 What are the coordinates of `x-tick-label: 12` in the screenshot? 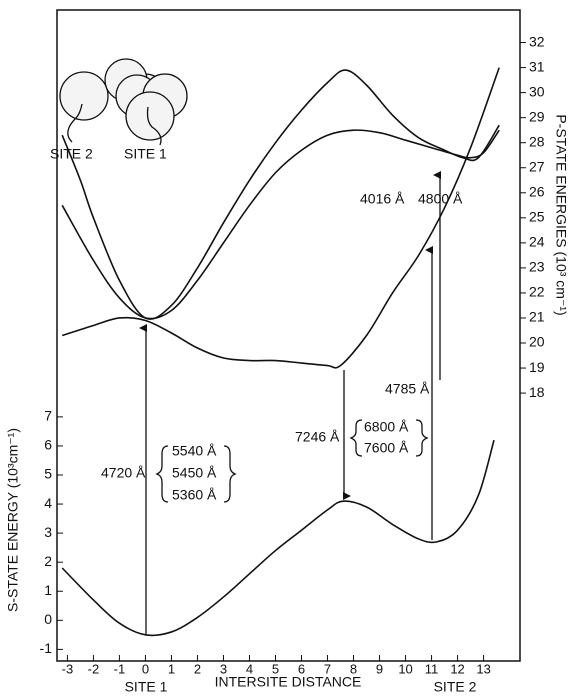 It's located at (457, 668).